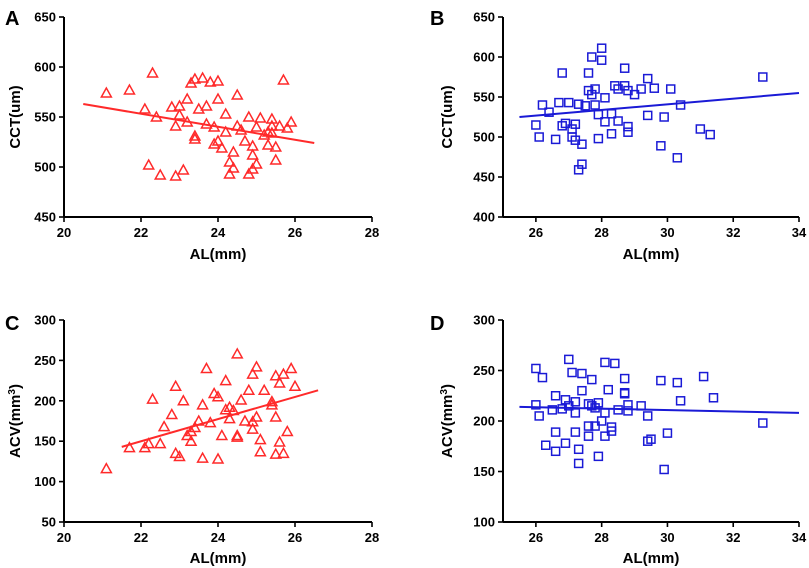  I want to click on panel-c-y-label-end: ), so click(15, 386).